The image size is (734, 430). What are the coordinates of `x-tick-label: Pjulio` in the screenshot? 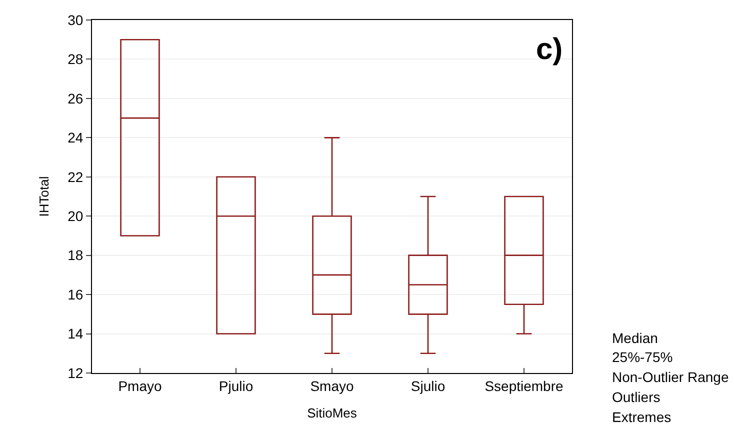 It's located at (236, 386).